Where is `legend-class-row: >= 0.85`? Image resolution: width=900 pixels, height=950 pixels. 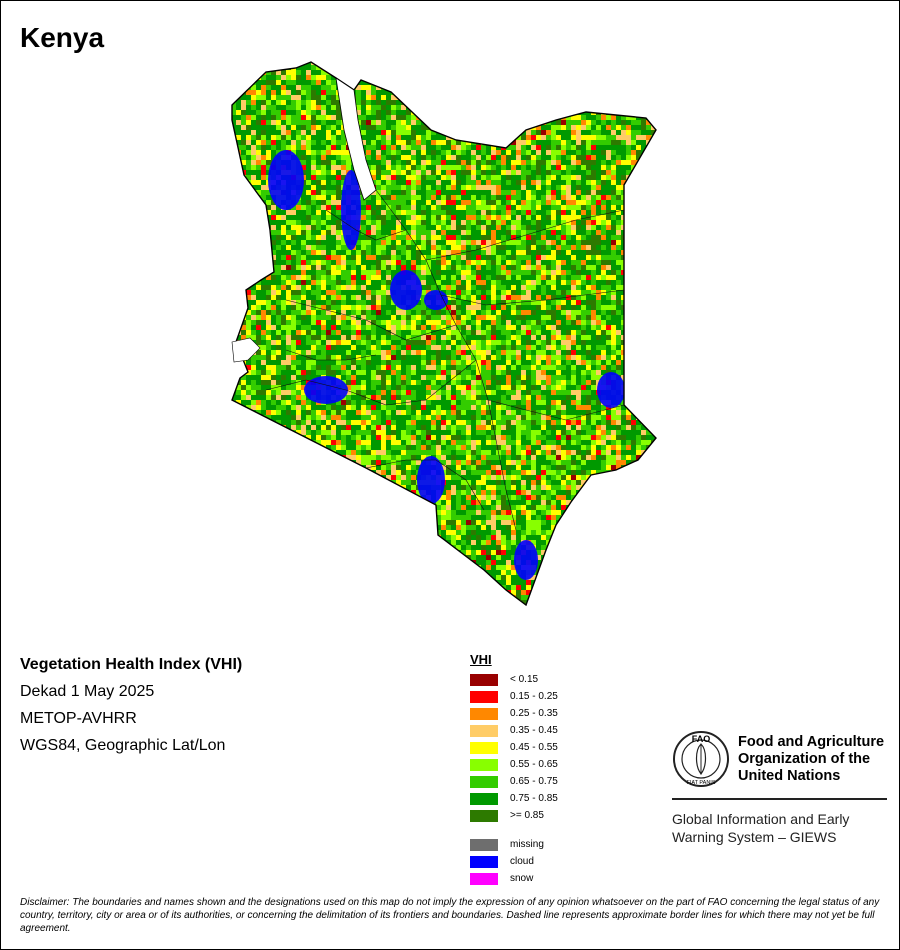 legend-class-row: >= 0.85 is located at coordinates (514, 815).